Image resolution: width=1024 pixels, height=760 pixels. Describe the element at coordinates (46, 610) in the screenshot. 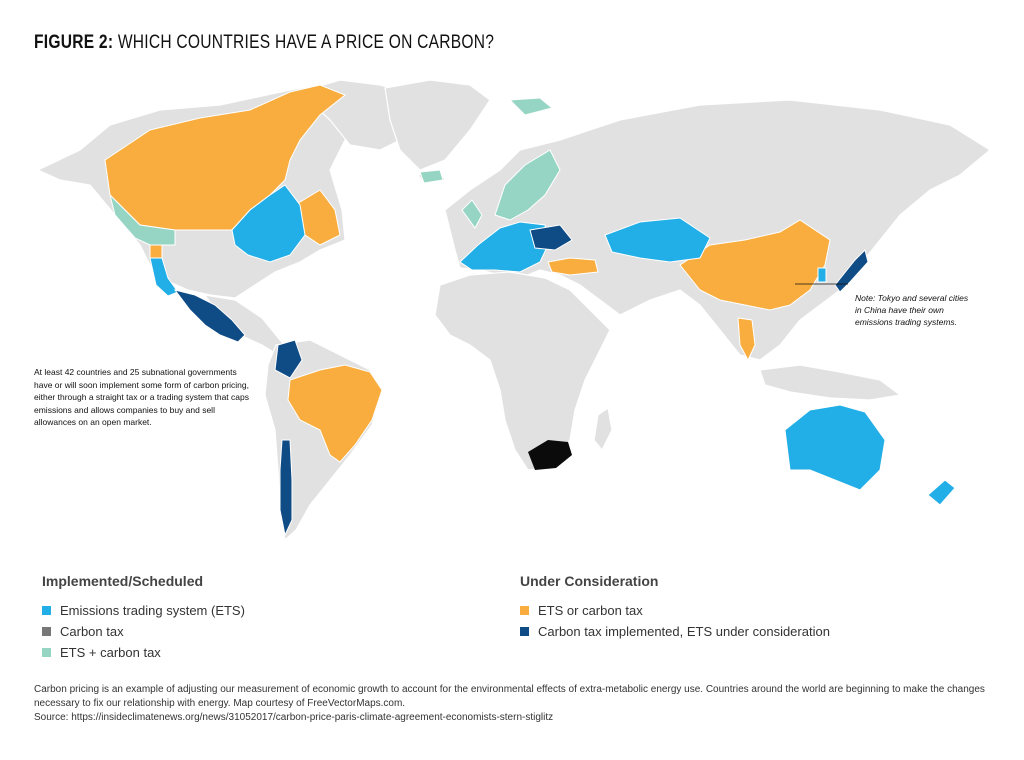

I see `swatch-ets` at that location.